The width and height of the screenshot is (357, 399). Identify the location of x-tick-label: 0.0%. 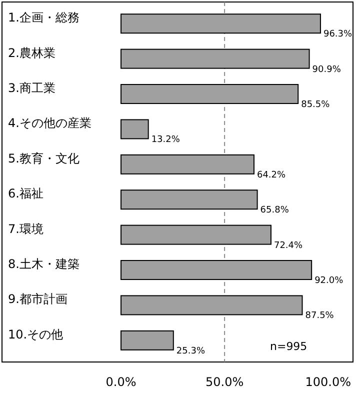
(121, 382).